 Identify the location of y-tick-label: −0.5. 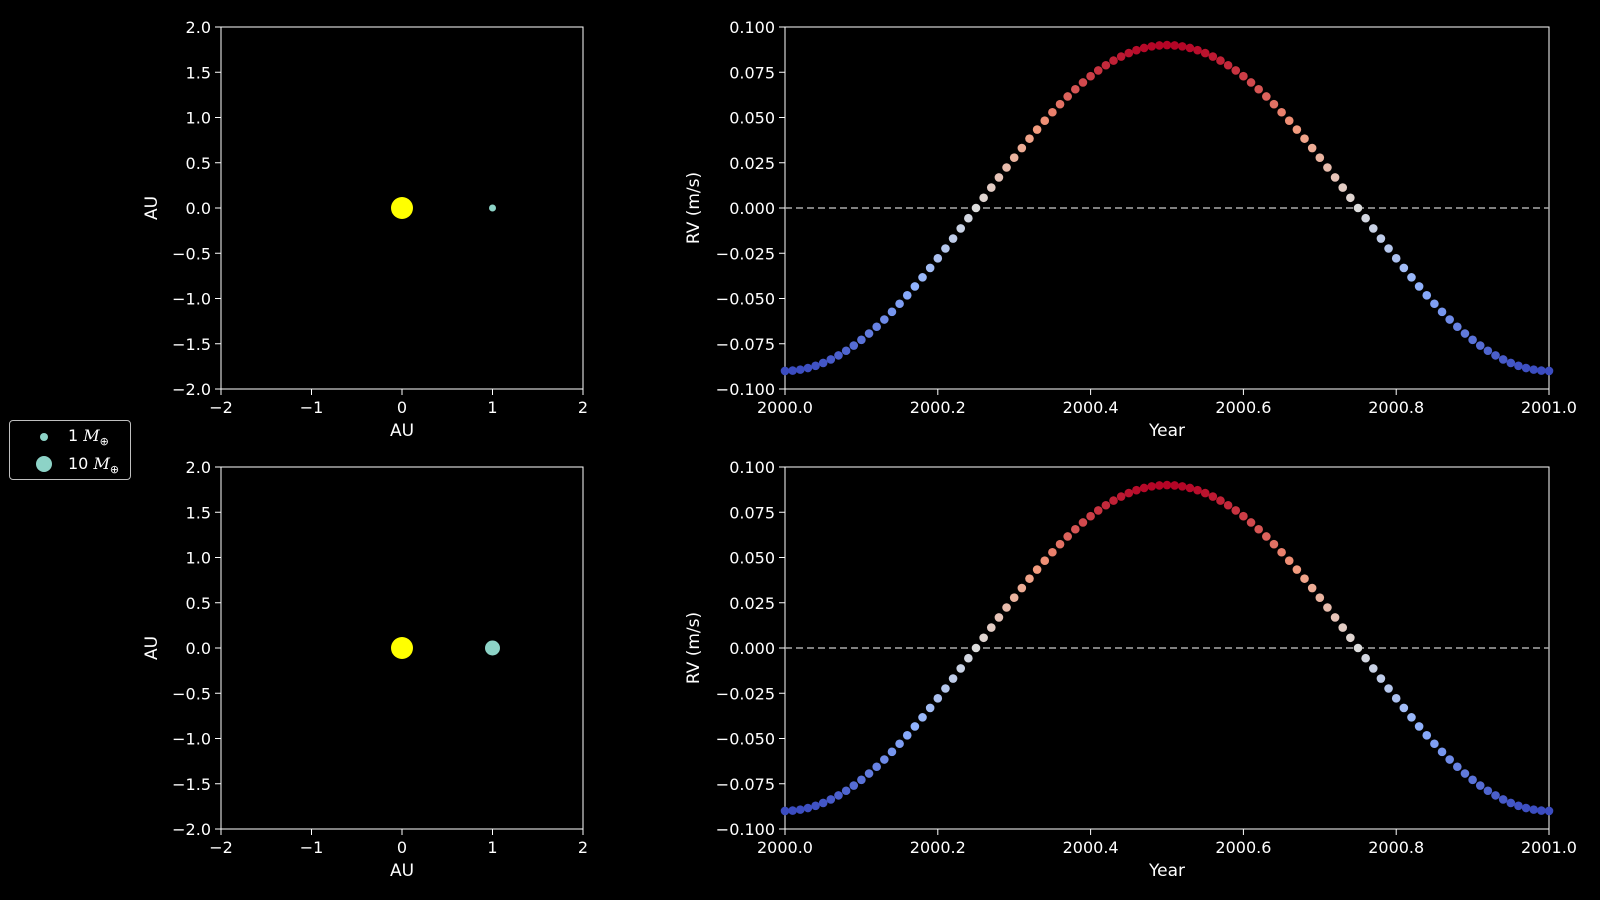
(191, 253).